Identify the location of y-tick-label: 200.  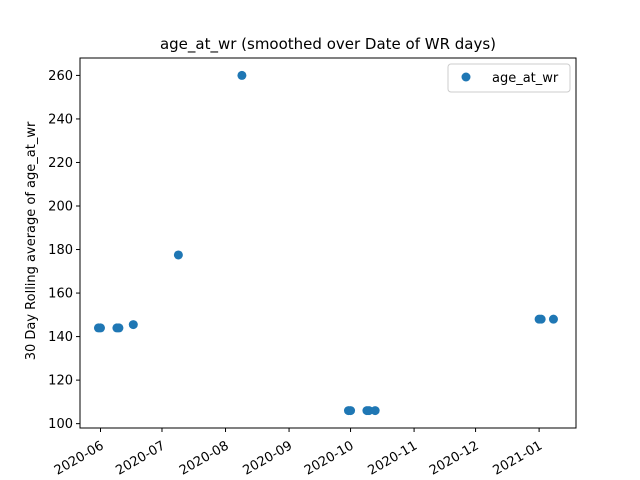
(60, 207).